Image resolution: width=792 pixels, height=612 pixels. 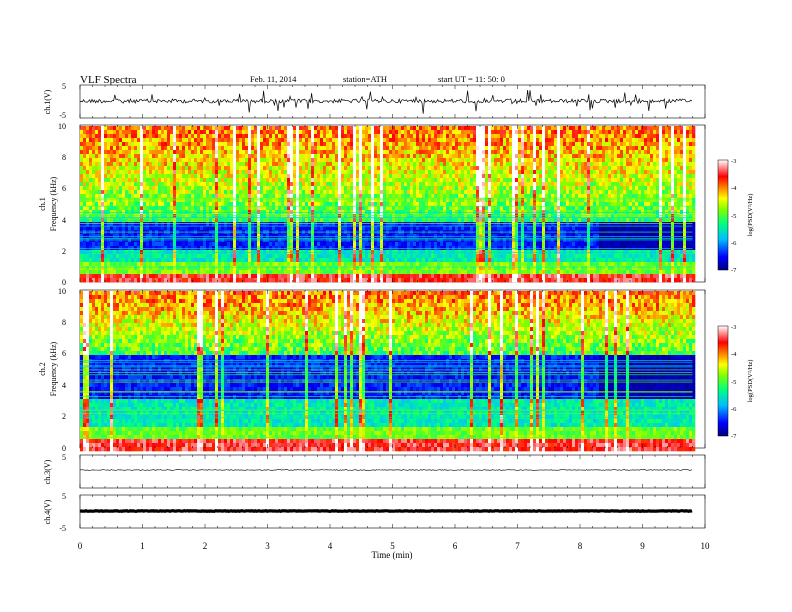 What do you see at coordinates (64, 188) in the screenshot?
I see `ch1-freq-tick-6: 6` at bounding box center [64, 188].